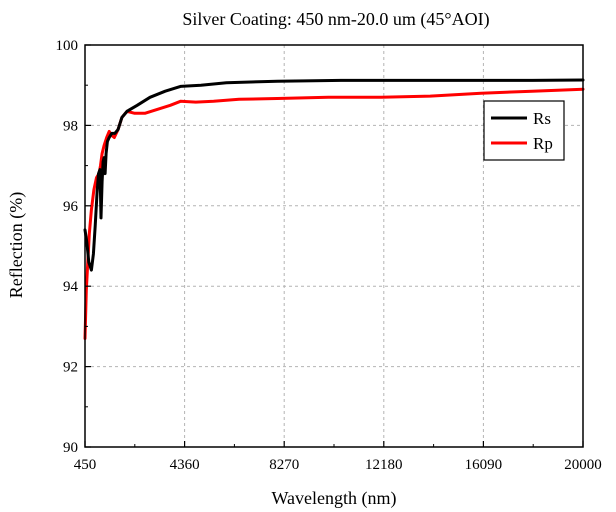 The width and height of the screenshot is (616, 512). I want to click on legend-label-rs: Rs, so click(542, 118).